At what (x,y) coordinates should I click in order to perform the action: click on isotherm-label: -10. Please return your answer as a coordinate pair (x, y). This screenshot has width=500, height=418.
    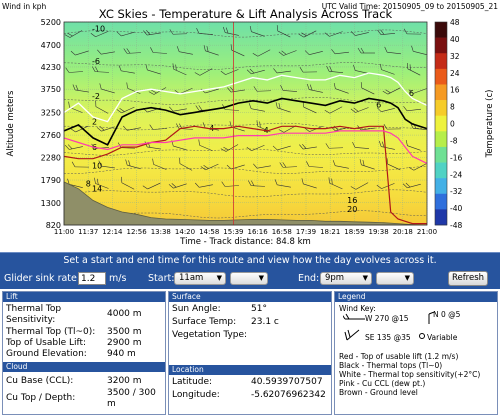
    Looking at the image, I should click on (98, 29).